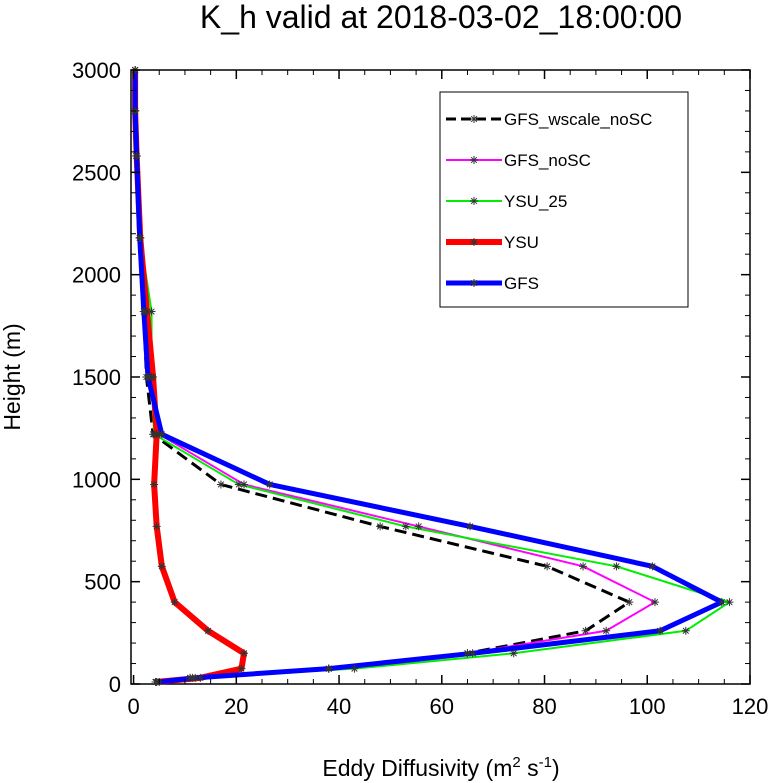 This screenshot has height=783, width=772. Describe the element at coordinates (647, 706) in the screenshot. I see `x-tick-label: 100` at that location.